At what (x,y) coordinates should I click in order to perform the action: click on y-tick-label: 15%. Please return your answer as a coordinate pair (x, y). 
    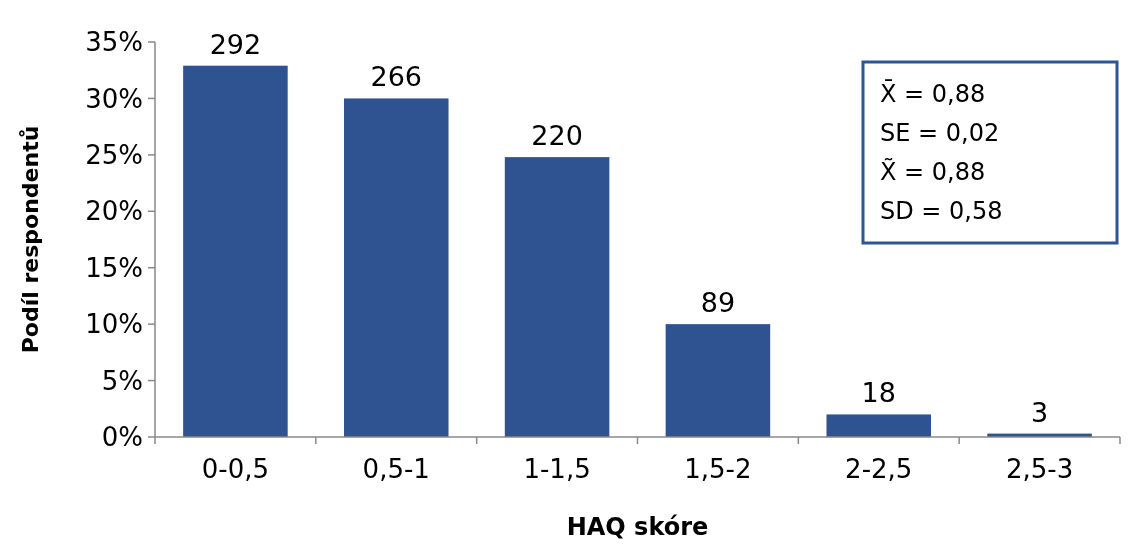
    Looking at the image, I should click on (114, 267).